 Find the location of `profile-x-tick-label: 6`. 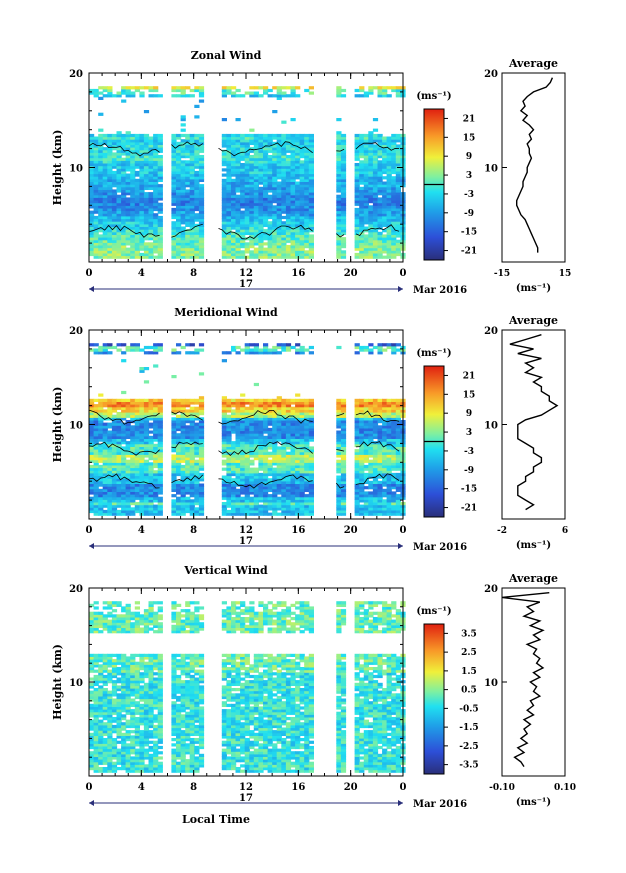

profile-x-tick-label: 6 is located at coordinates (565, 531).